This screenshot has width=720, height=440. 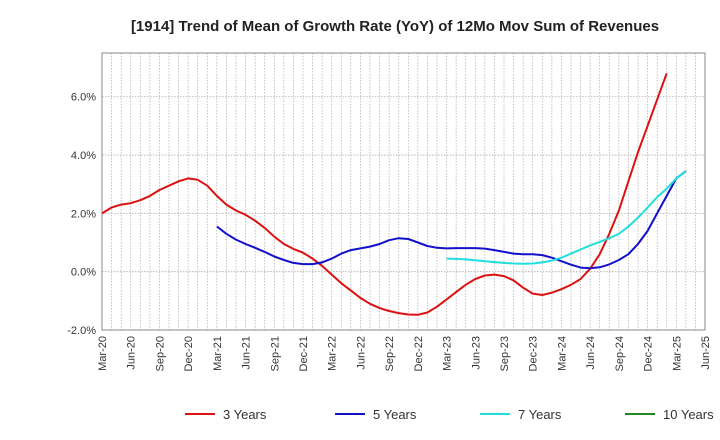 I want to click on legend-label: 3 Years, so click(x=245, y=414).